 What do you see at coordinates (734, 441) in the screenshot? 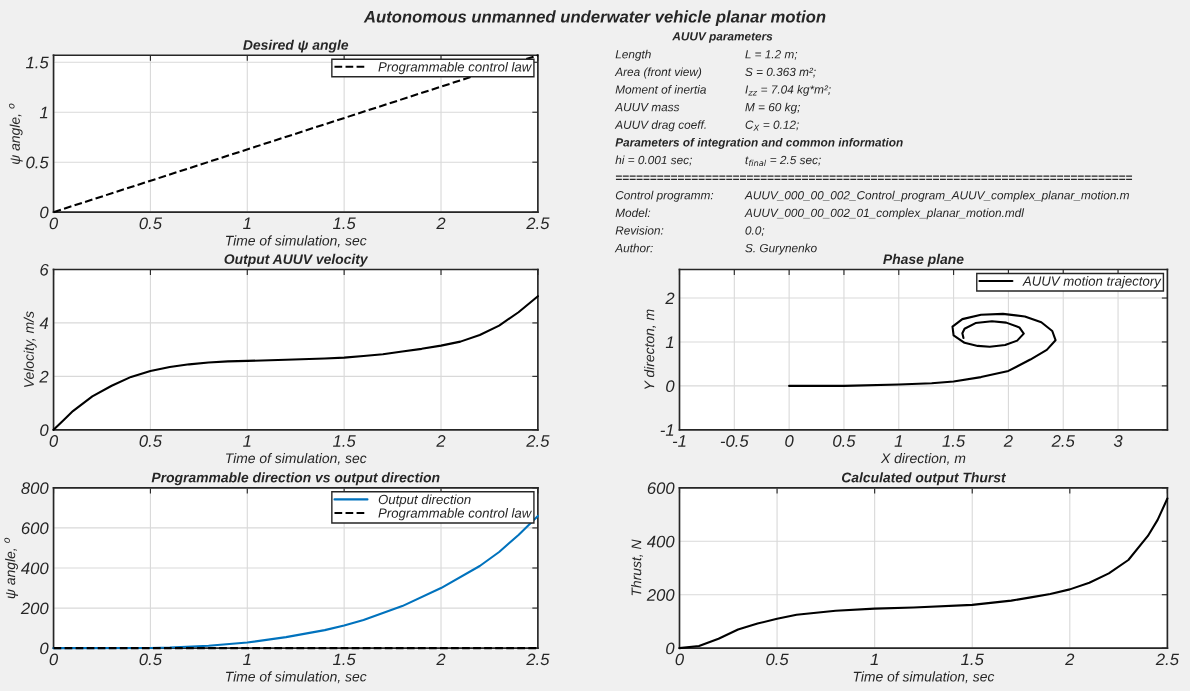
I see `x-tick-label: -0.5` at bounding box center [734, 441].